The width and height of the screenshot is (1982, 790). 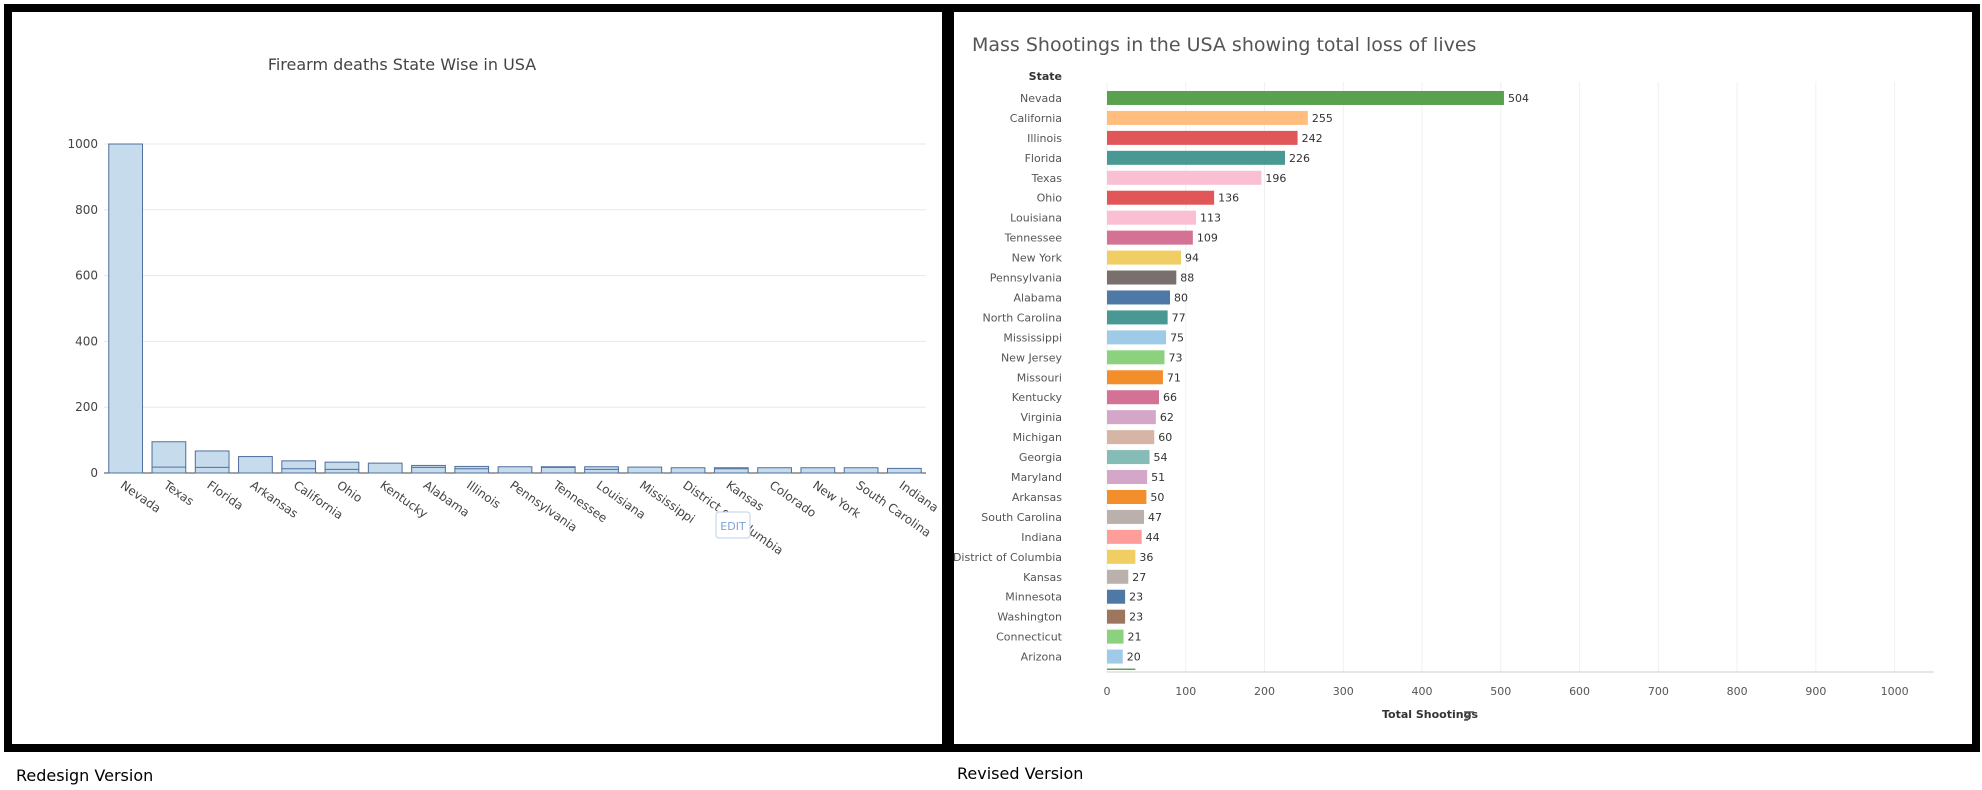 What do you see at coordinates (1737, 691) in the screenshot?
I see `right-x-tick-label: 800` at bounding box center [1737, 691].